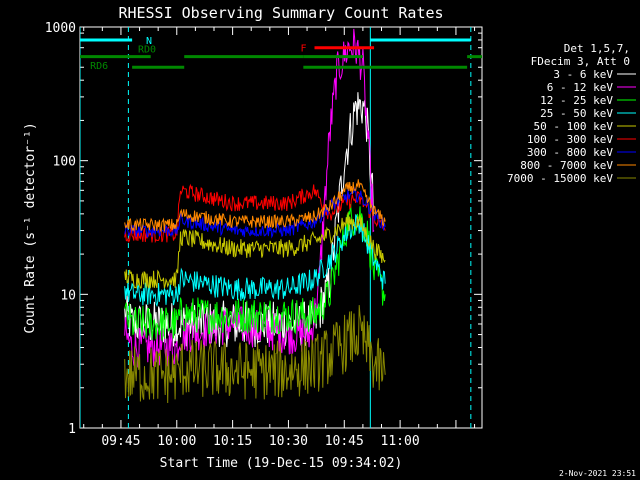 The image size is (640, 480). I want to click on legend-entry: 6 - 12 keV, so click(580, 87).